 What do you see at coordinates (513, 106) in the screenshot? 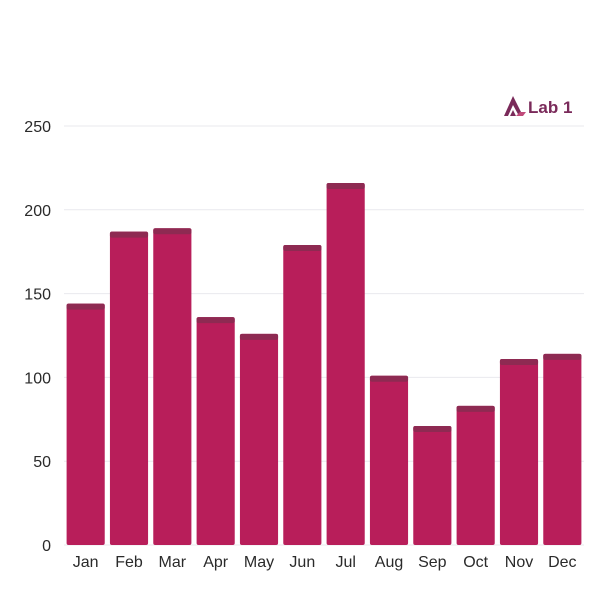
I see `lab-logo-icon` at bounding box center [513, 106].